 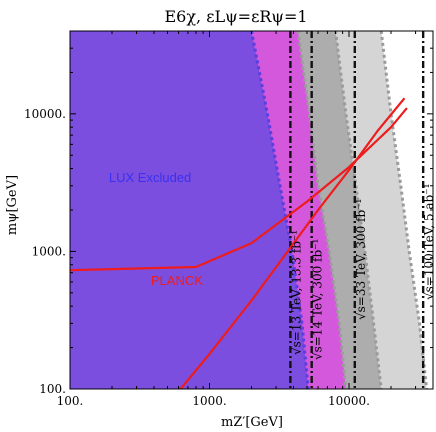 I want to click on vline-label-2: √s=33 TeV, 300 fb⁻¹, so click(x=361, y=259).